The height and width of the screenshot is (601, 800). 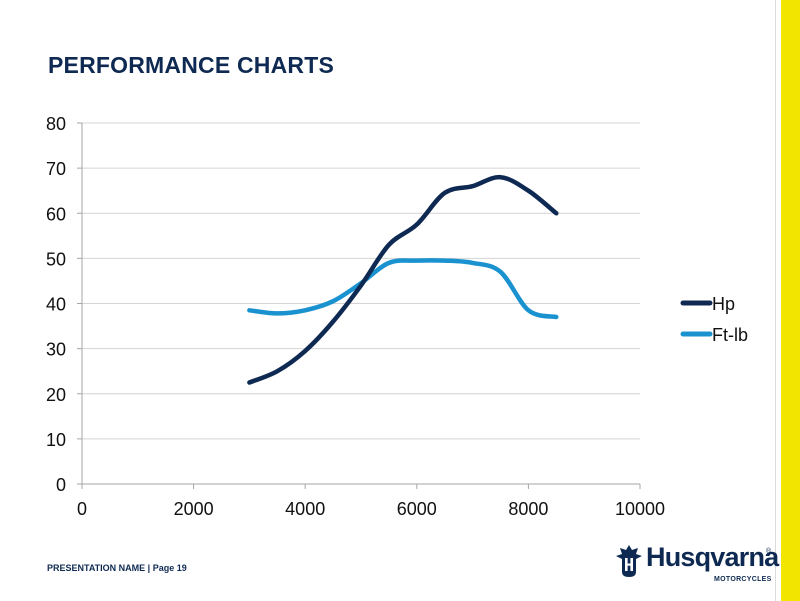 I want to click on husqvarna-logo: Husqvarna ® MOTORCYCLES, so click(x=696, y=565).